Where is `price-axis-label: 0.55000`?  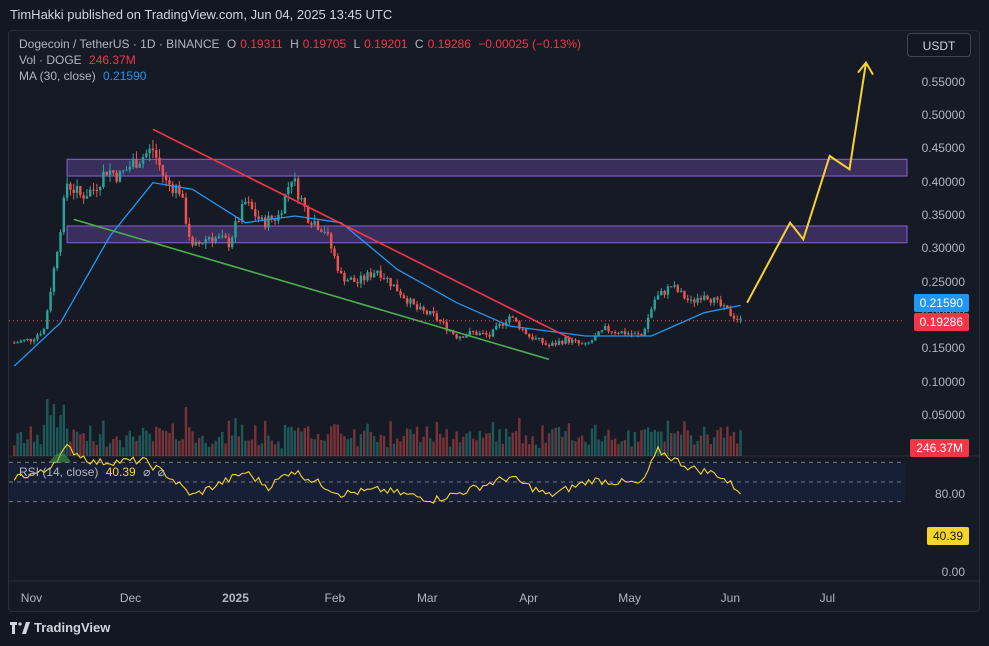 price-axis-label: 0.55000 is located at coordinates (943, 81).